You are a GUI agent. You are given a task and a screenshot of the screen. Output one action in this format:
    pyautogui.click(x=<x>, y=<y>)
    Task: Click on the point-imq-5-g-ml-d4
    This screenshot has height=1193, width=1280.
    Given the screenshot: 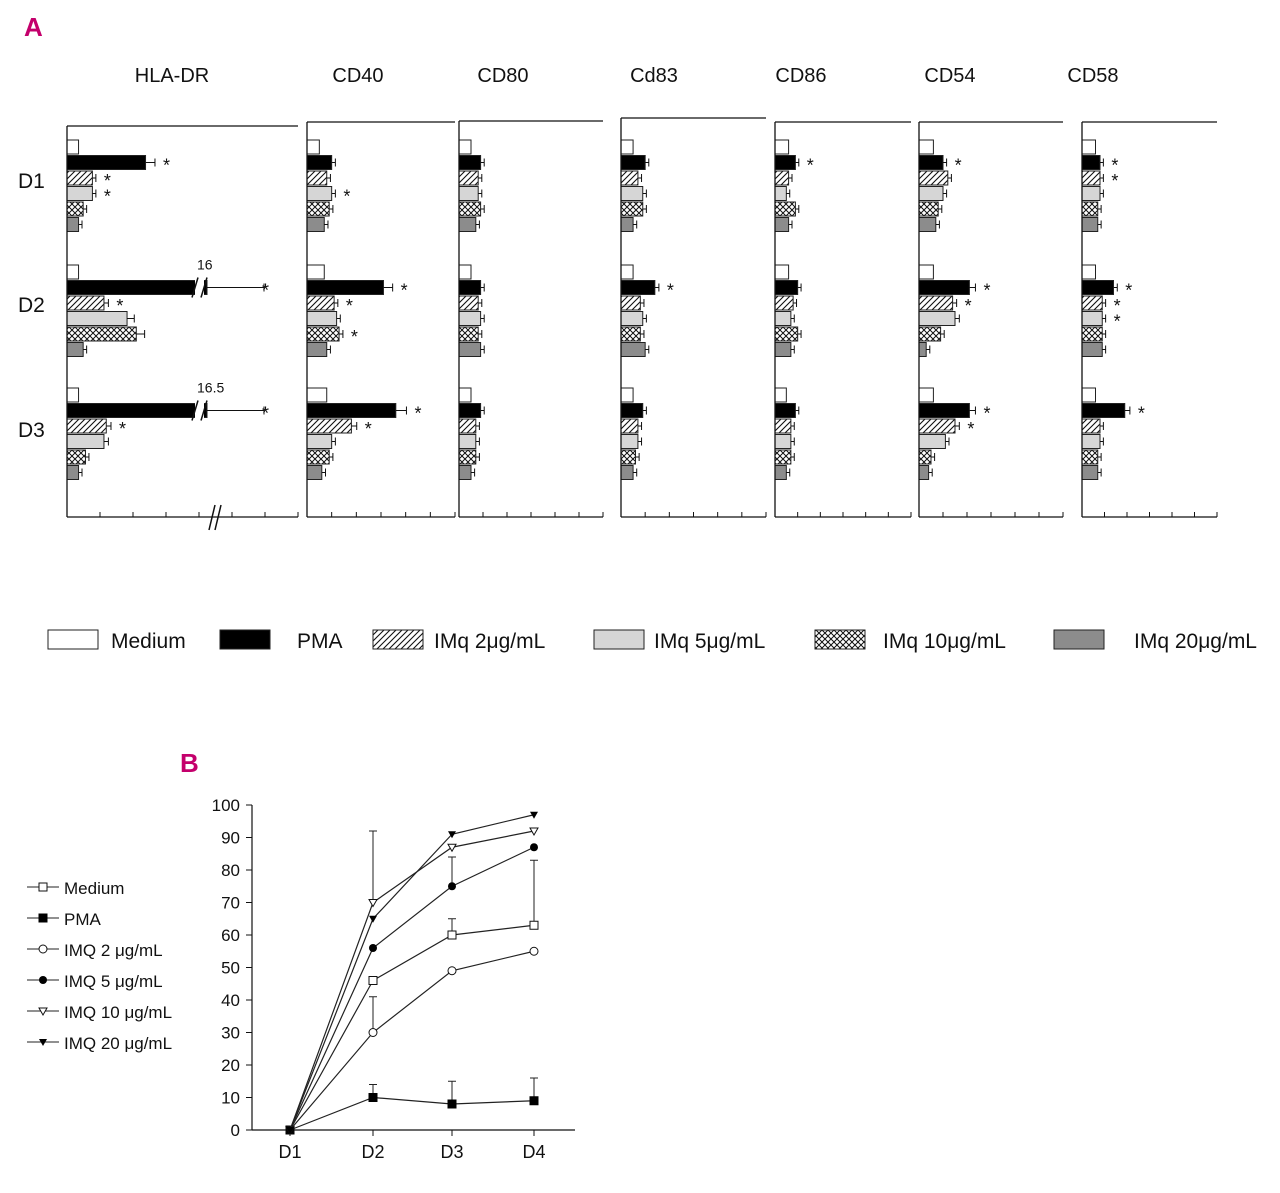 What is the action you would take?
    pyautogui.click(x=534, y=847)
    